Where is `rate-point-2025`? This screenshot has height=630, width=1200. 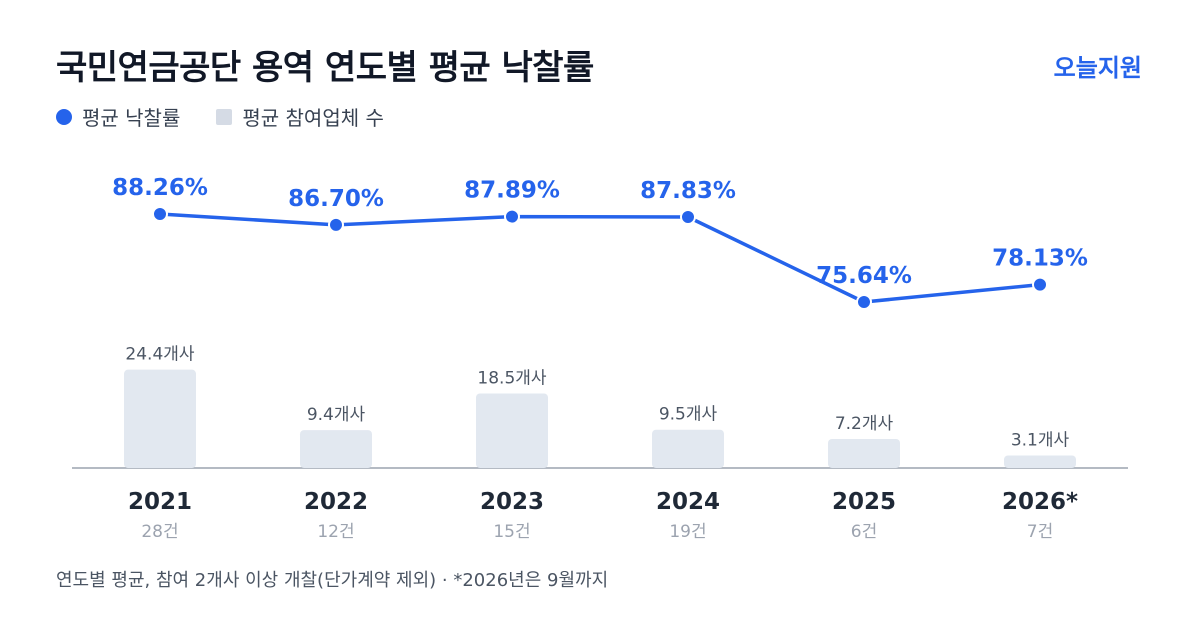
rate-point-2025 is located at coordinates (864, 302).